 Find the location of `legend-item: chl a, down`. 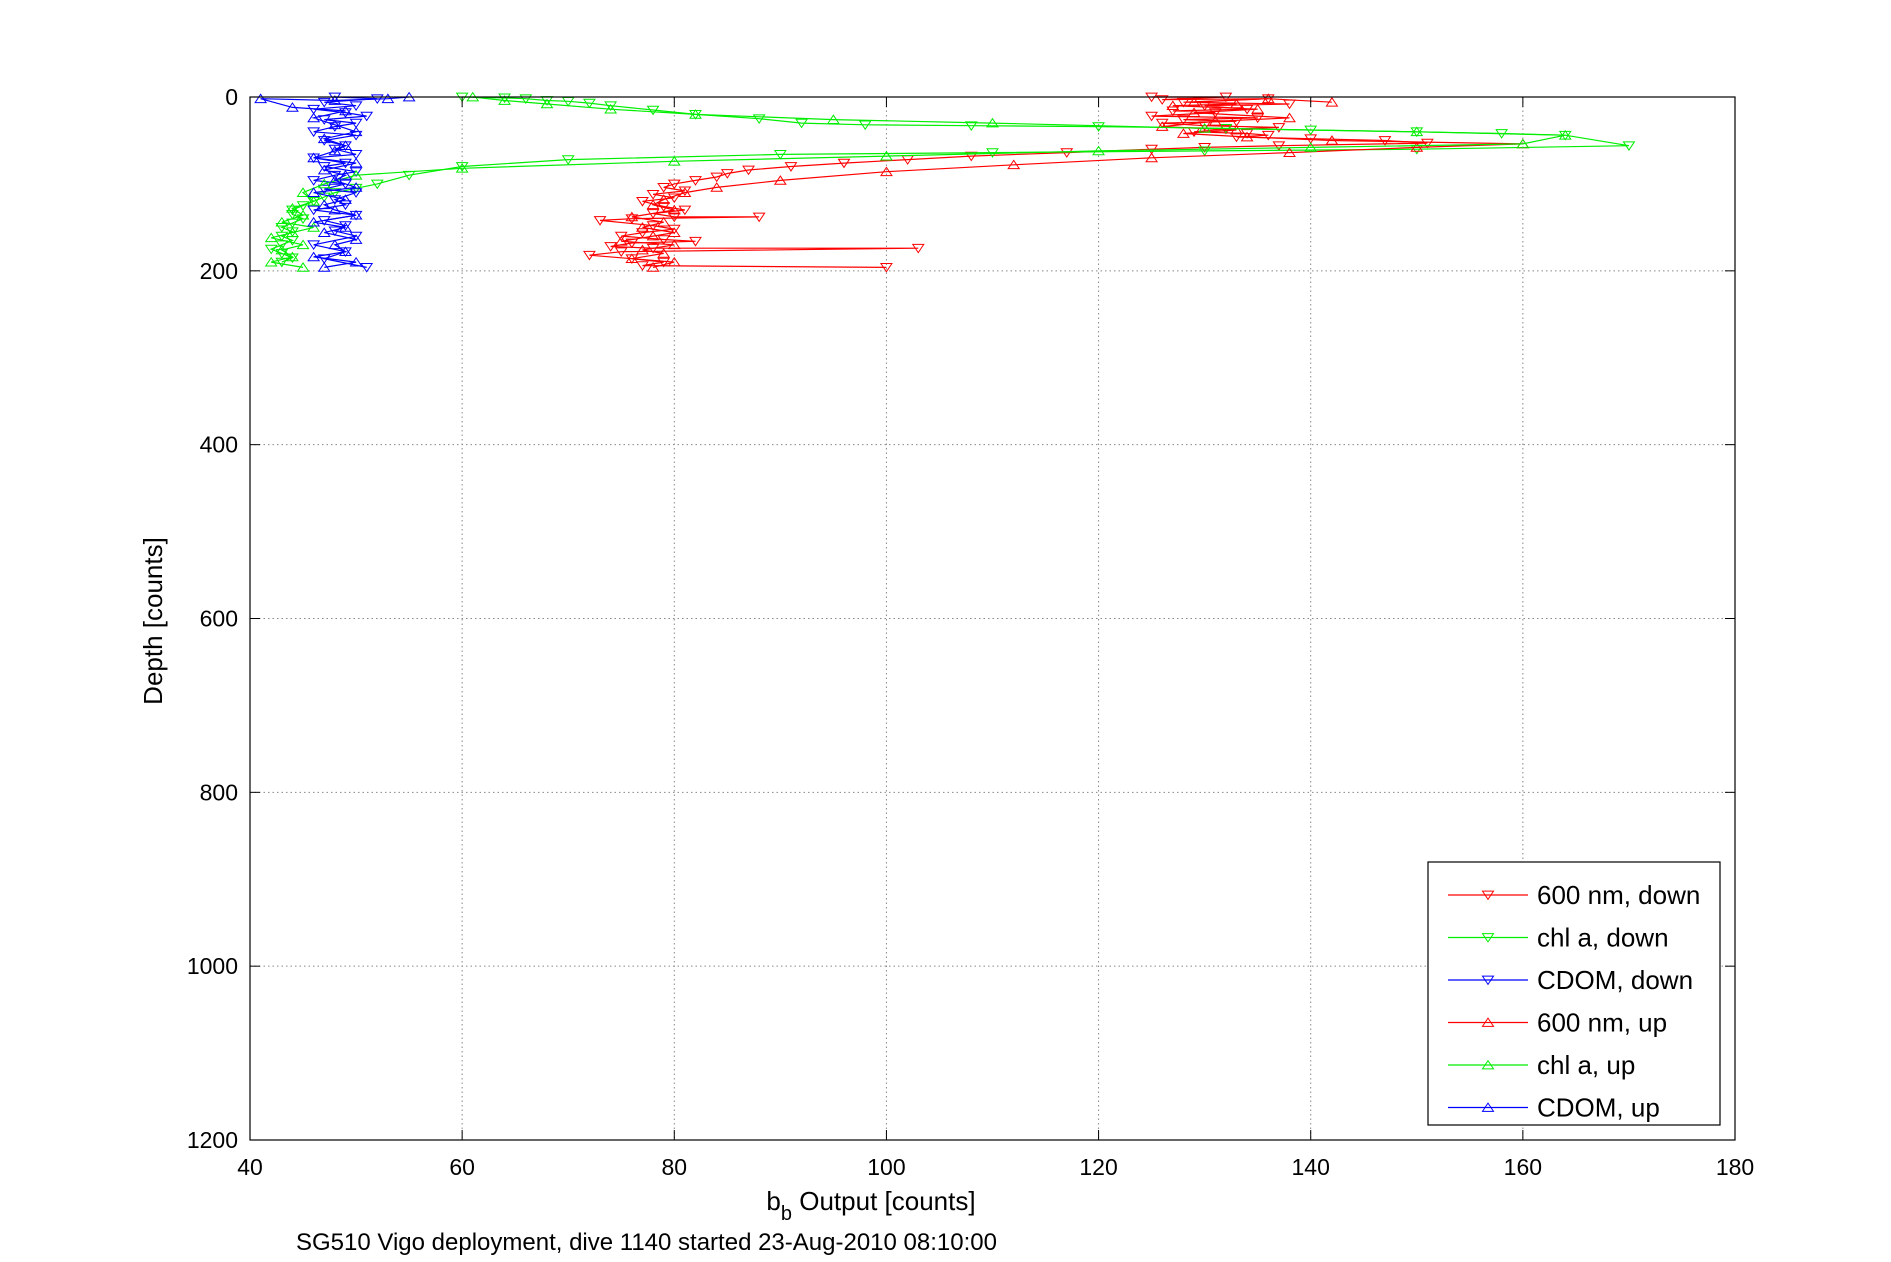

legend-item: chl a, down is located at coordinates (1558, 938).